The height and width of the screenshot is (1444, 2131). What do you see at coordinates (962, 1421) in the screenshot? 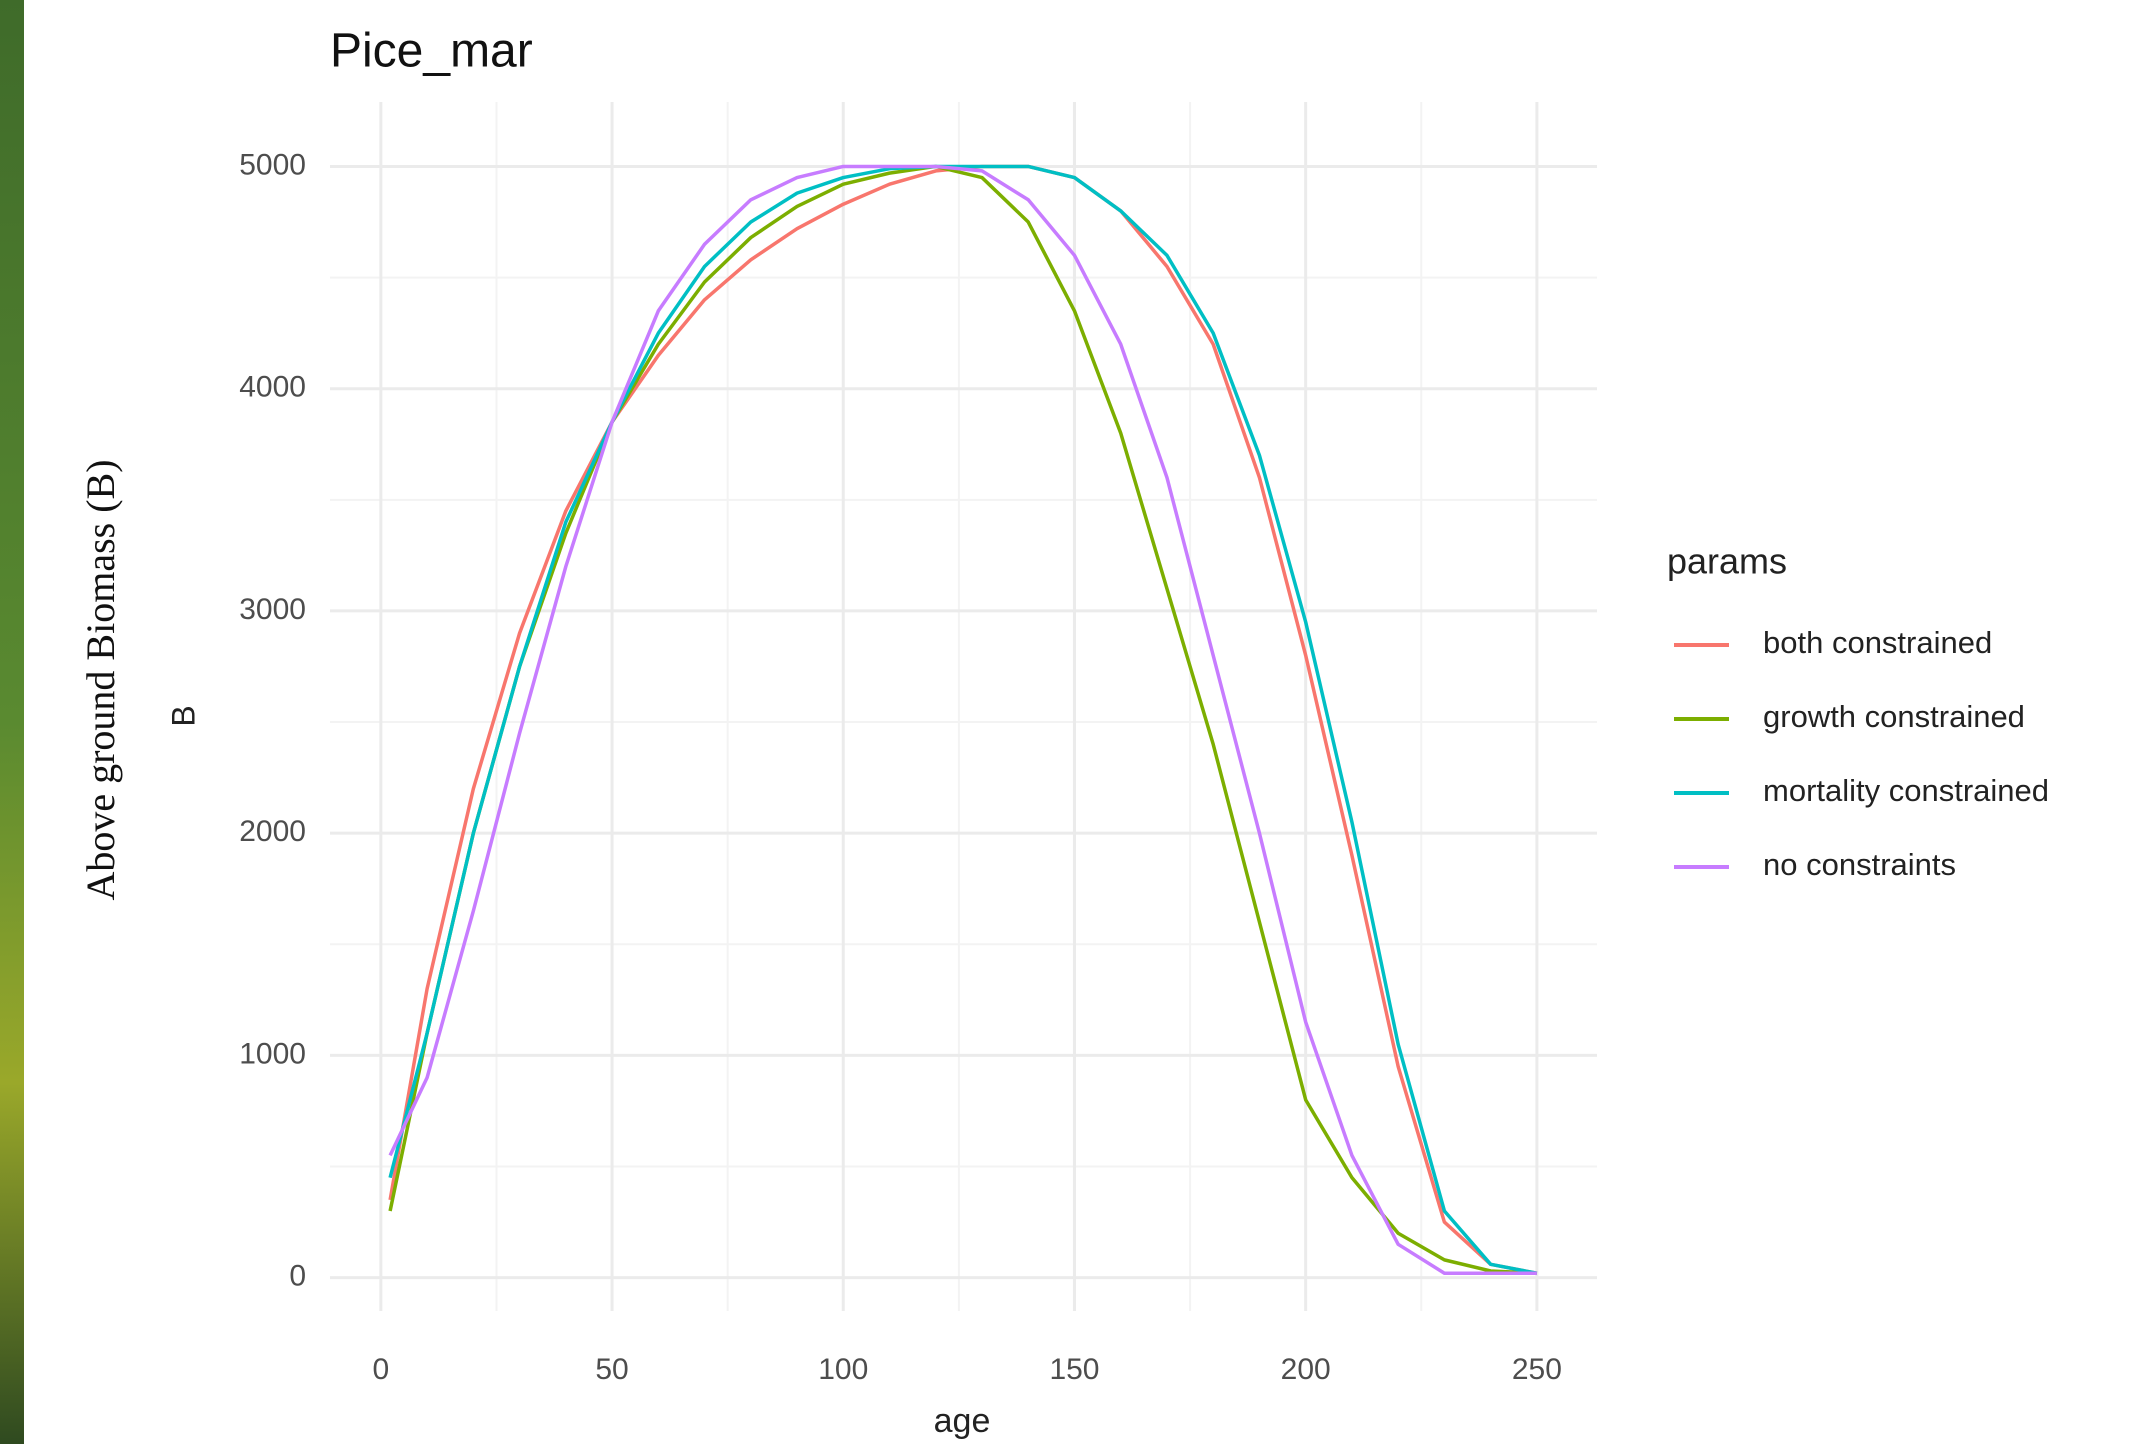
I see `x-axis-title: age` at bounding box center [962, 1421].